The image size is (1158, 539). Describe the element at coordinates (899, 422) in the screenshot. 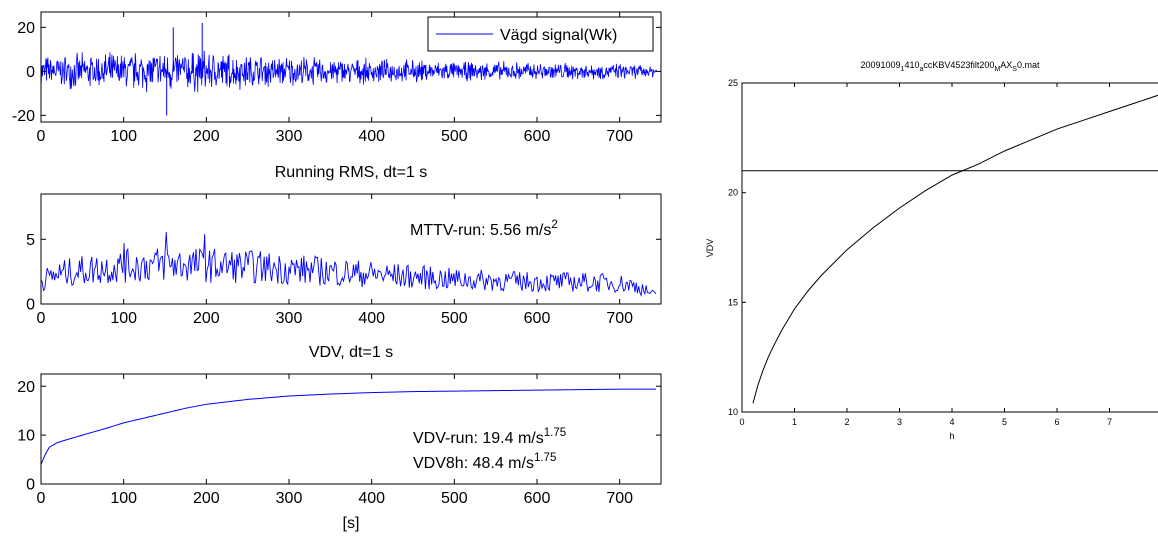

I see `chart3-x-tick-label: 3` at that location.